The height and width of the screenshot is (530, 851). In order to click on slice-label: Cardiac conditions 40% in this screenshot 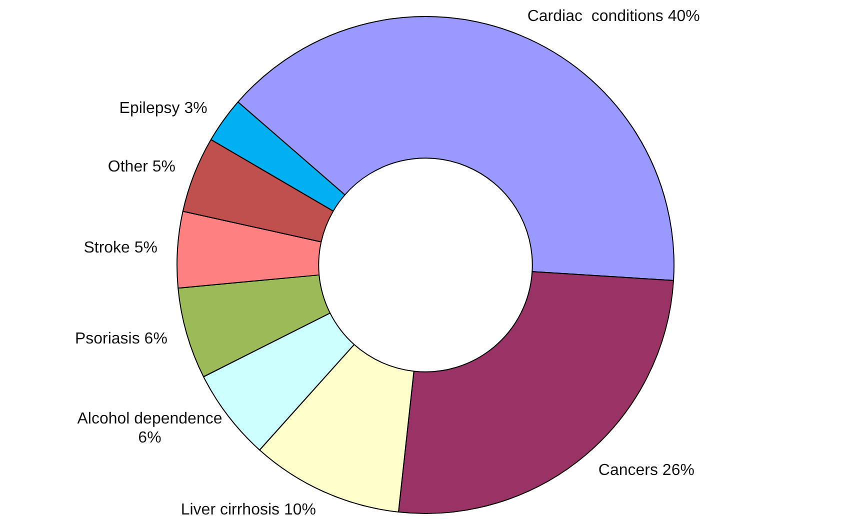, I will do `click(613, 16)`.